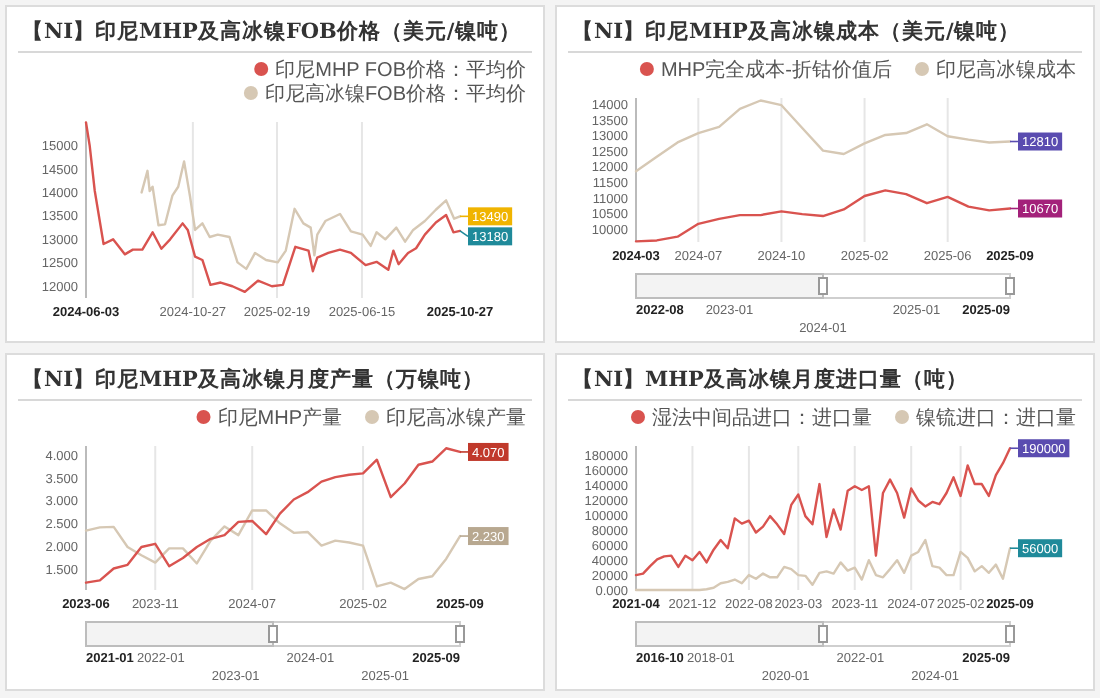  I want to click on chart-title: 【NI】印尼MHP及高冰镍月度产量（万镍吨）, so click(253, 379).